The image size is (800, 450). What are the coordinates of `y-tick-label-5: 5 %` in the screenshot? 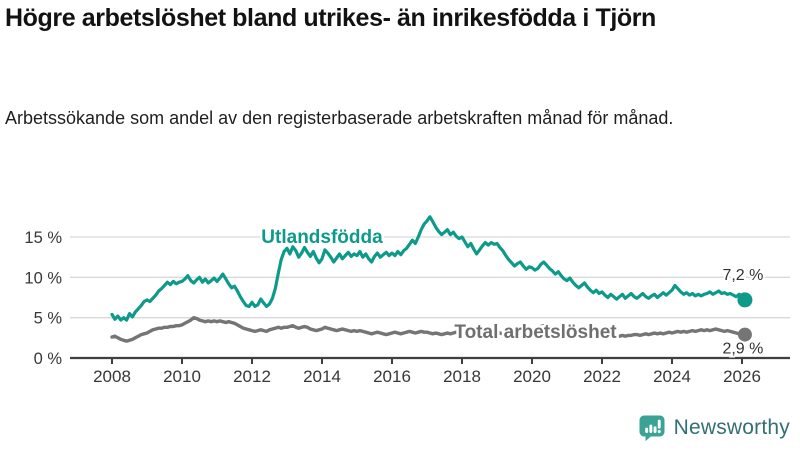 It's located at (48, 319).